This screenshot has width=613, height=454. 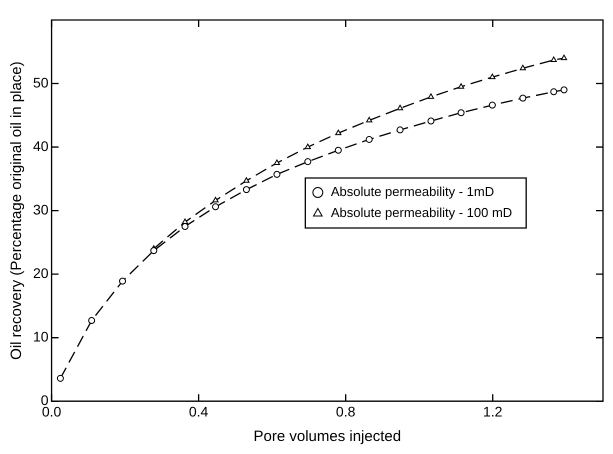 I want to click on legend-label: Absolute permeability - 100 mD, so click(x=421, y=212).